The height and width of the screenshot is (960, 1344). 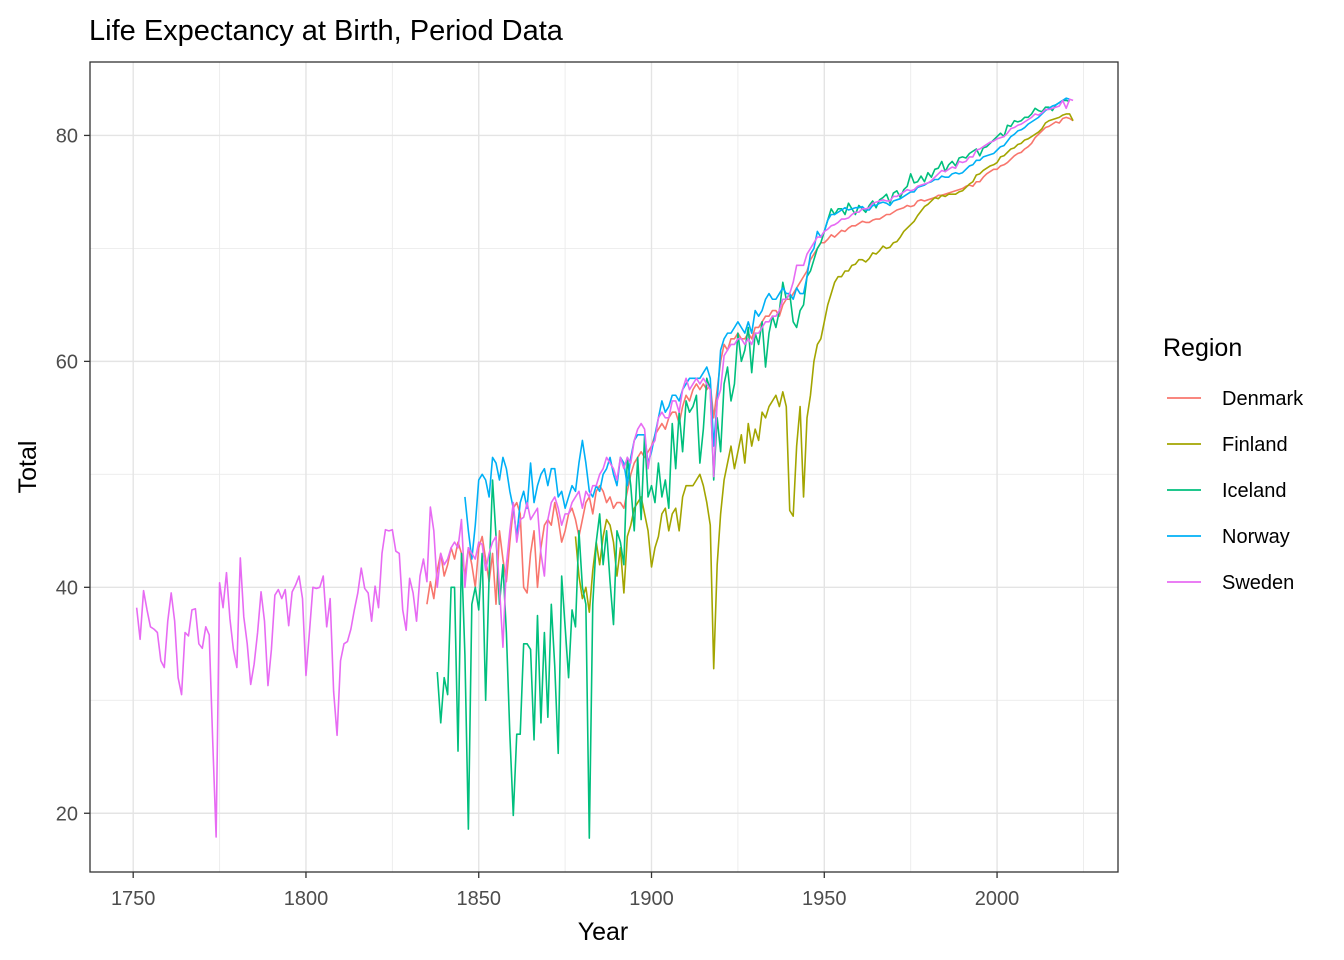 What do you see at coordinates (478, 899) in the screenshot?
I see `x-tick-label: 1850` at bounding box center [478, 899].